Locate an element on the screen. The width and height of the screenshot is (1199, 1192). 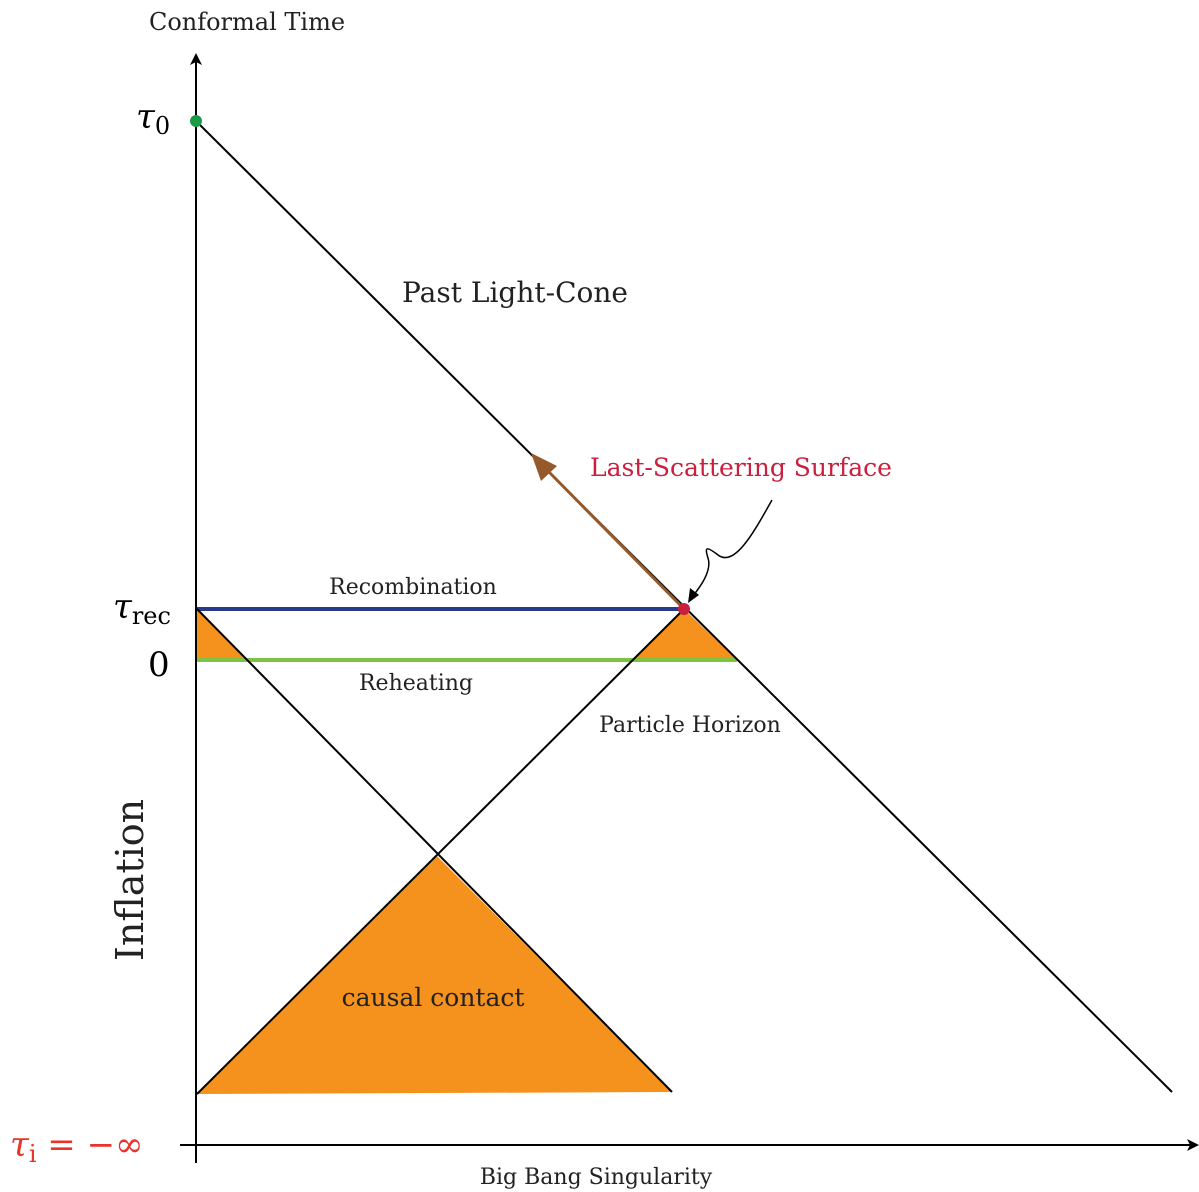
observer-point is located at coordinates (196, 121).